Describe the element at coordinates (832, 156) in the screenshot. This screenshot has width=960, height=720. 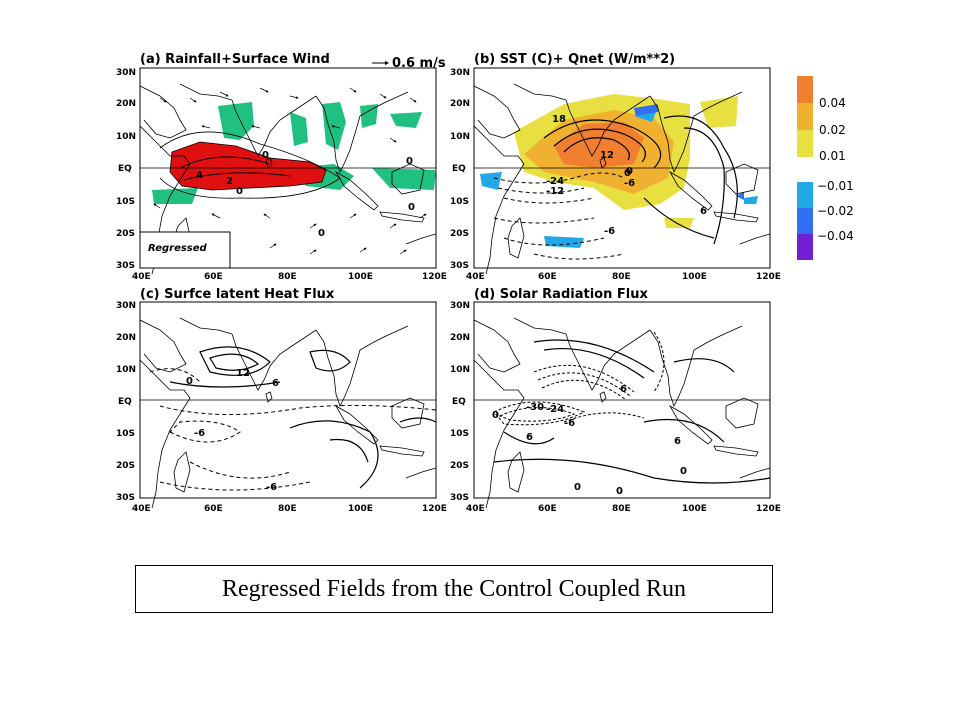
I see `legend-label: 0.01` at that location.